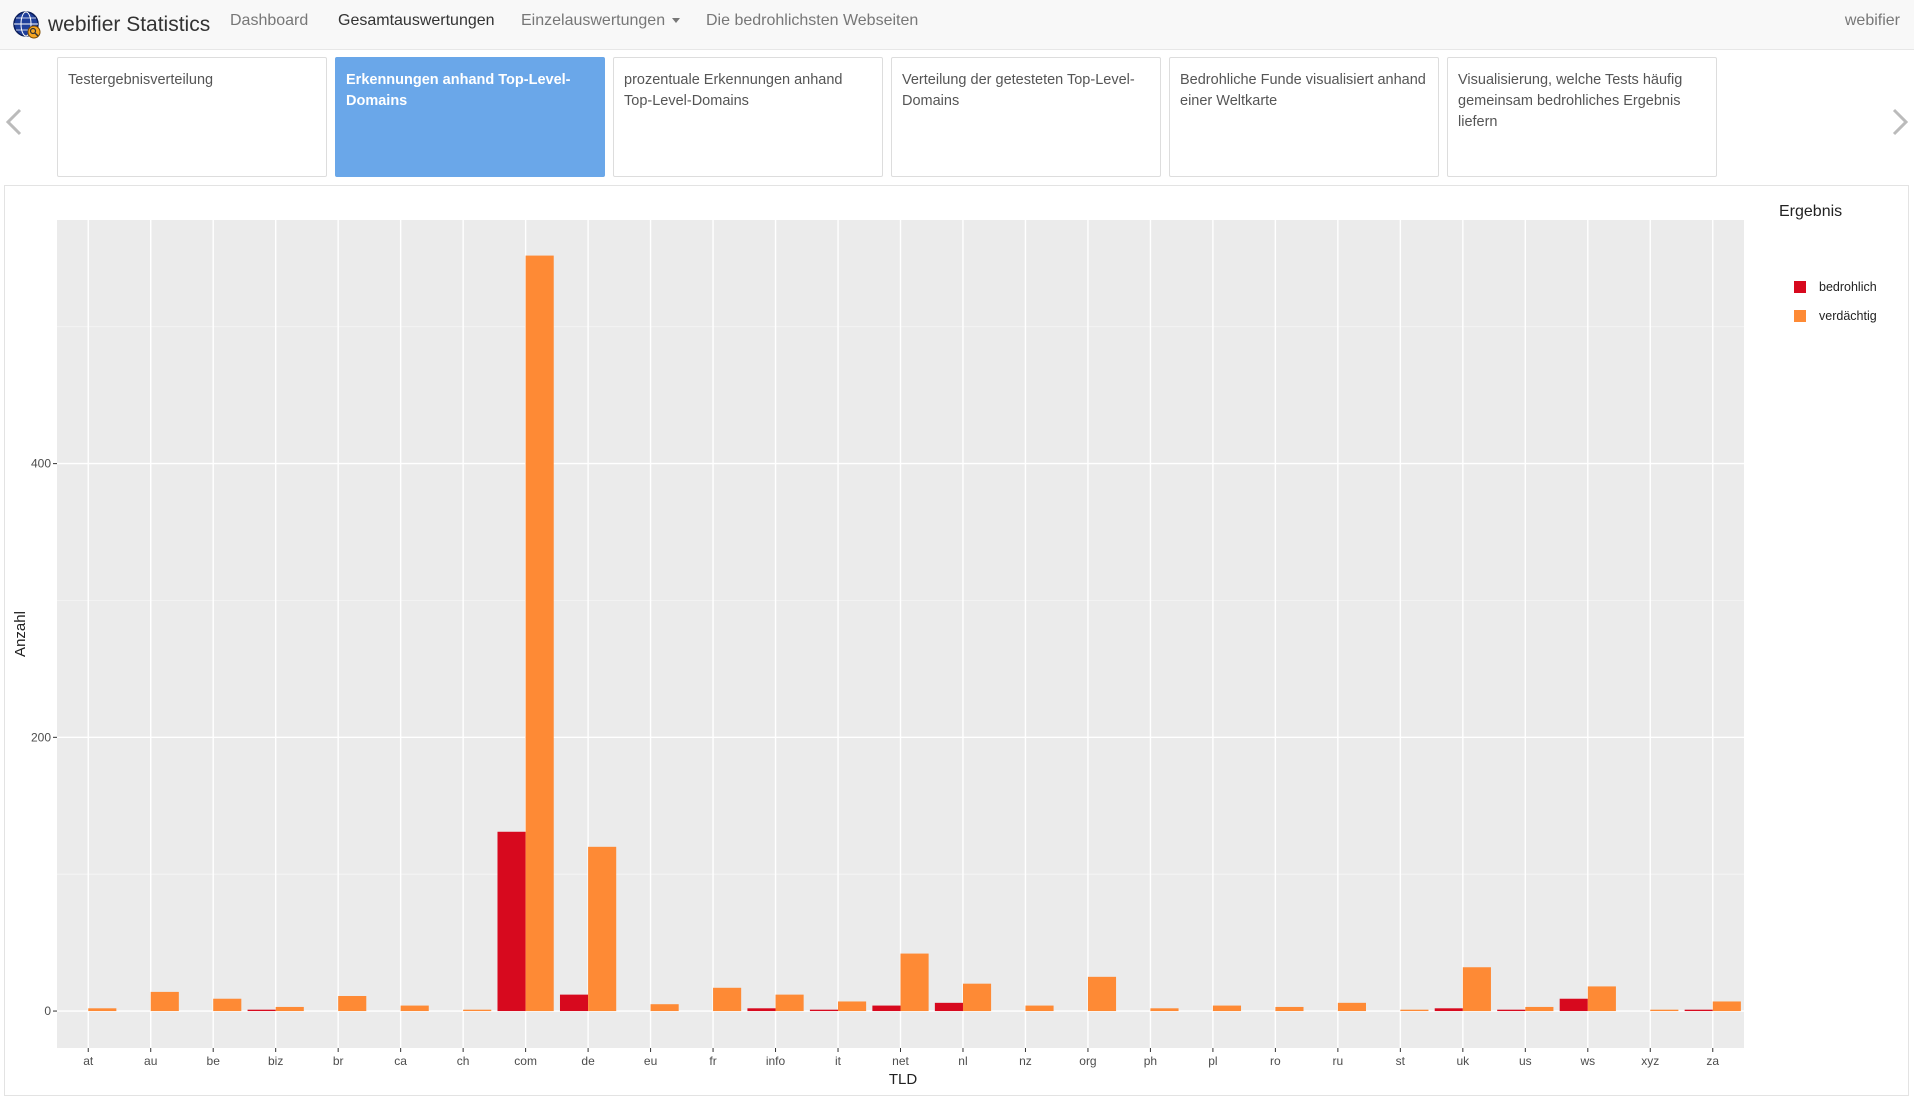 The width and height of the screenshot is (1914, 1099). What do you see at coordinates (20, 634) in the screenshot?
I see `y-axis-label: Anzahl` at bounding box center [20, 634].